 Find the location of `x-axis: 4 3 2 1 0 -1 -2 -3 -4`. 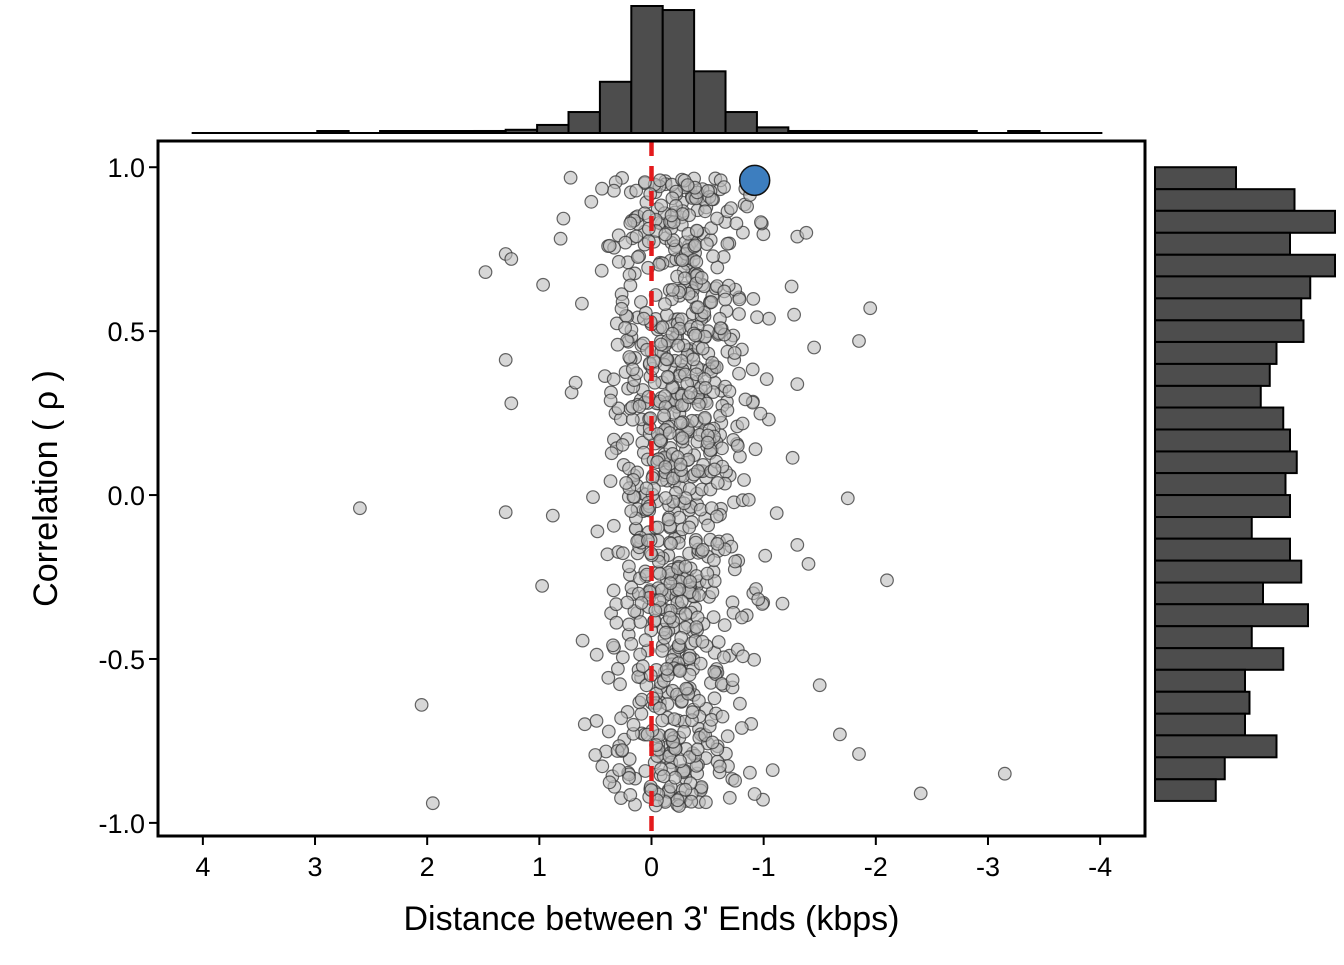

x-axis: 4 3 2 1 0 -1 -2 -3 -4 is located at coordinates (651, 858).